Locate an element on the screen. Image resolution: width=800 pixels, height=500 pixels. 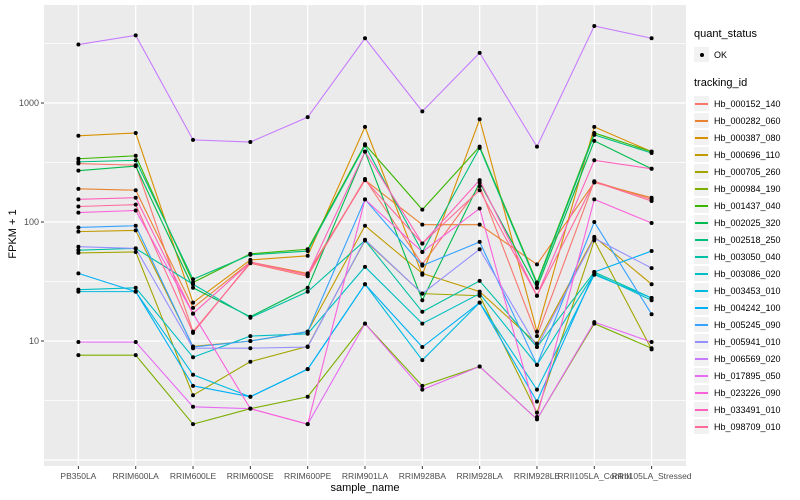
legend-item-Hb_098709_010: Hb_098709_010 is located at coordinates (747, 426).